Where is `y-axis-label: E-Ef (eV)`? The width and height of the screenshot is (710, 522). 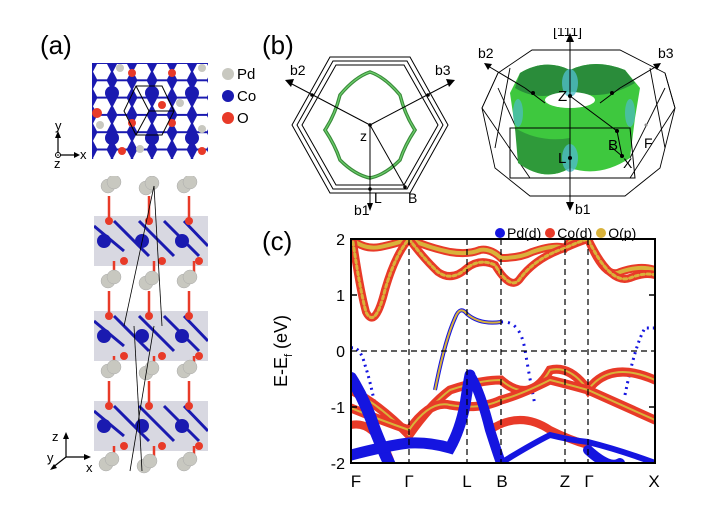
y-axis-label: E-Ef (eV) is located at coordinates (283, 351).